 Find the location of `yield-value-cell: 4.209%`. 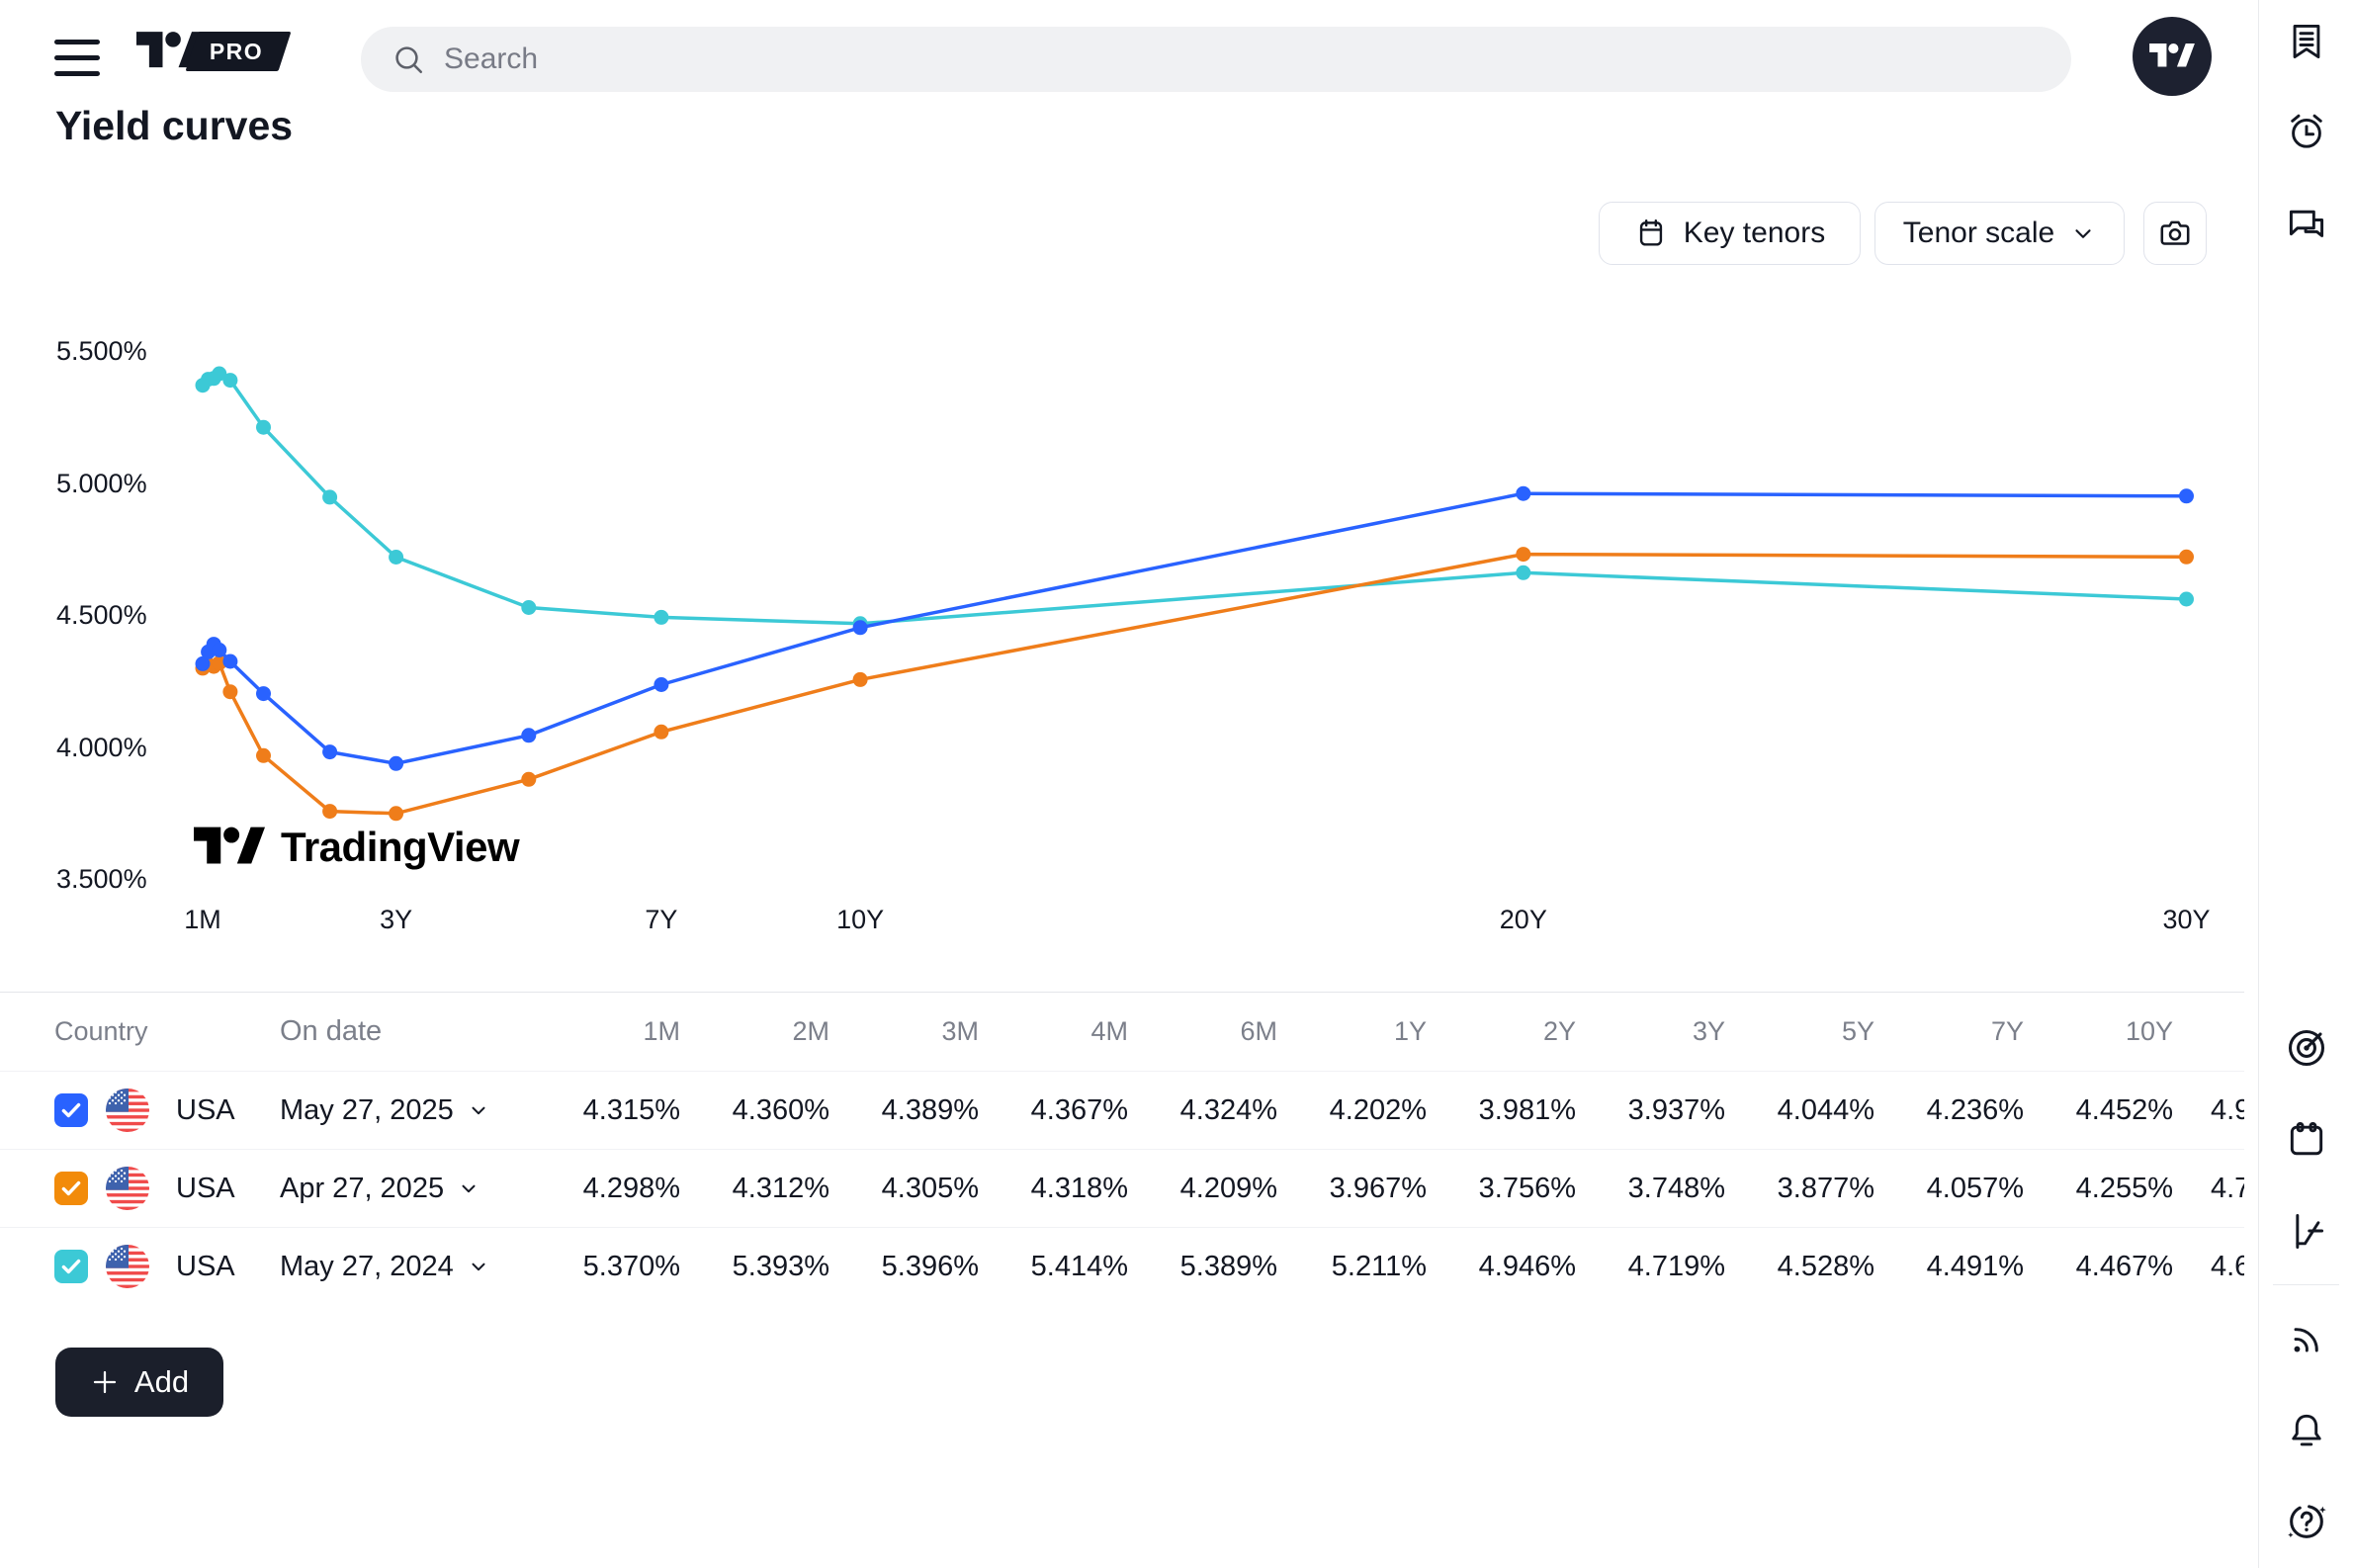

yield-value-cell: 4.209% is located at coordinates (1228, 1188).